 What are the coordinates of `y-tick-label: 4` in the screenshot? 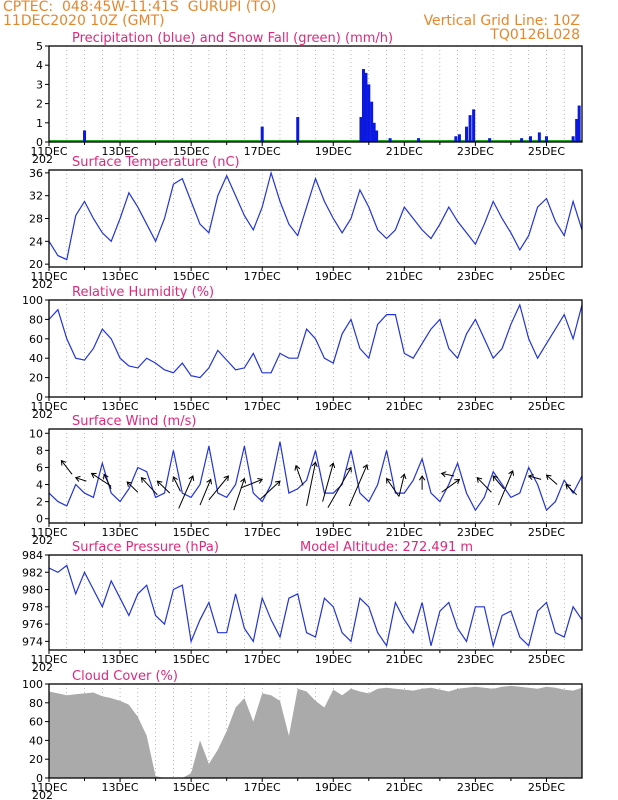 It's located at (39, 65).